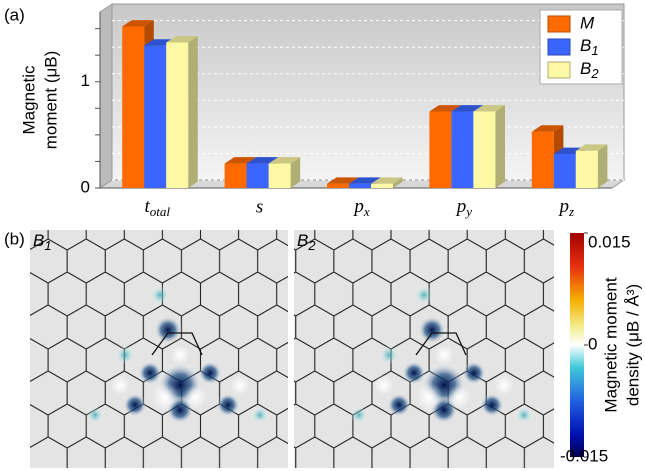  What do you see at coordinates (464, 207) in the screenshot?
I see `x-tick-label: py` at bounding box center [464, 207].